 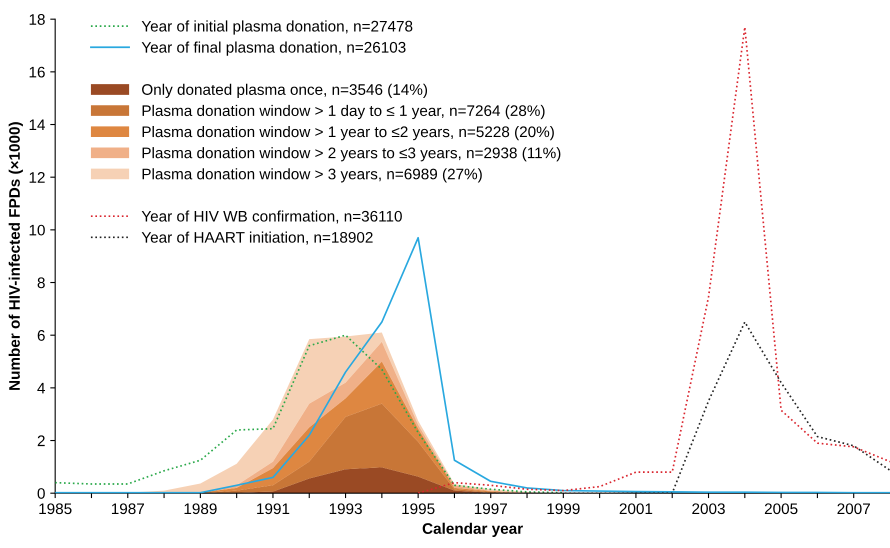 What do you see at coordinates (41, 440) in the screenshot?
I see `y-tick-label: 2` at bounding box center [41, 440].